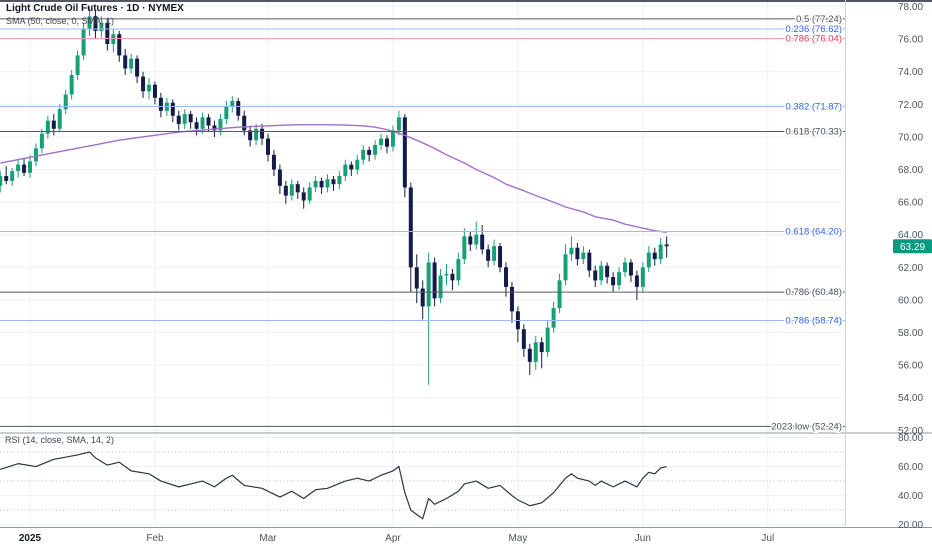  I want to click on svg-text: 52.00, so click(910, 431).